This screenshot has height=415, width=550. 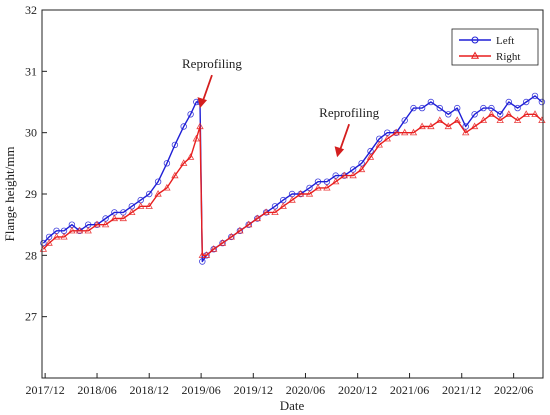 What do you see at coordinates (200, 390) in the screenshot?
I see `x-tick-label: 2019/06` at bounding box center [200, 390].